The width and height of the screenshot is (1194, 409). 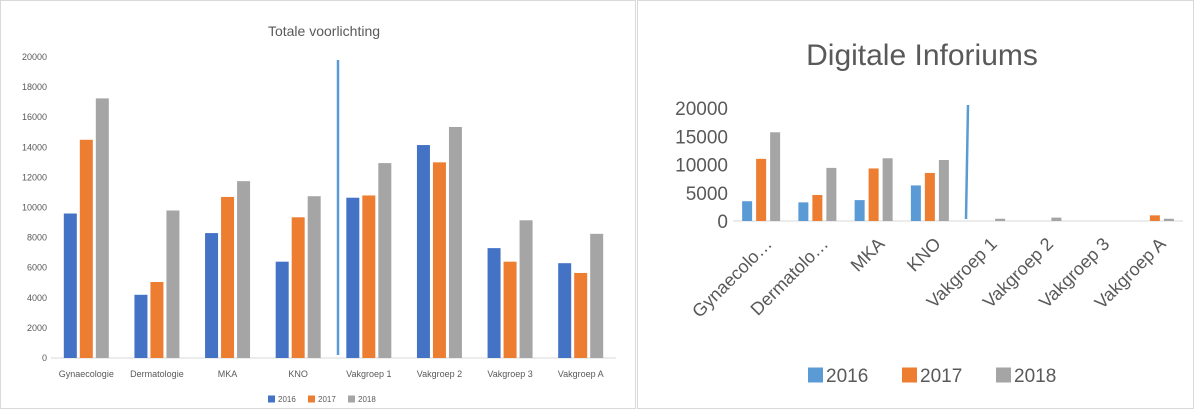 What do you see at coordinates (967, 162) in the screenshot?
I see `divider-line` at bounding box center [967, 162].